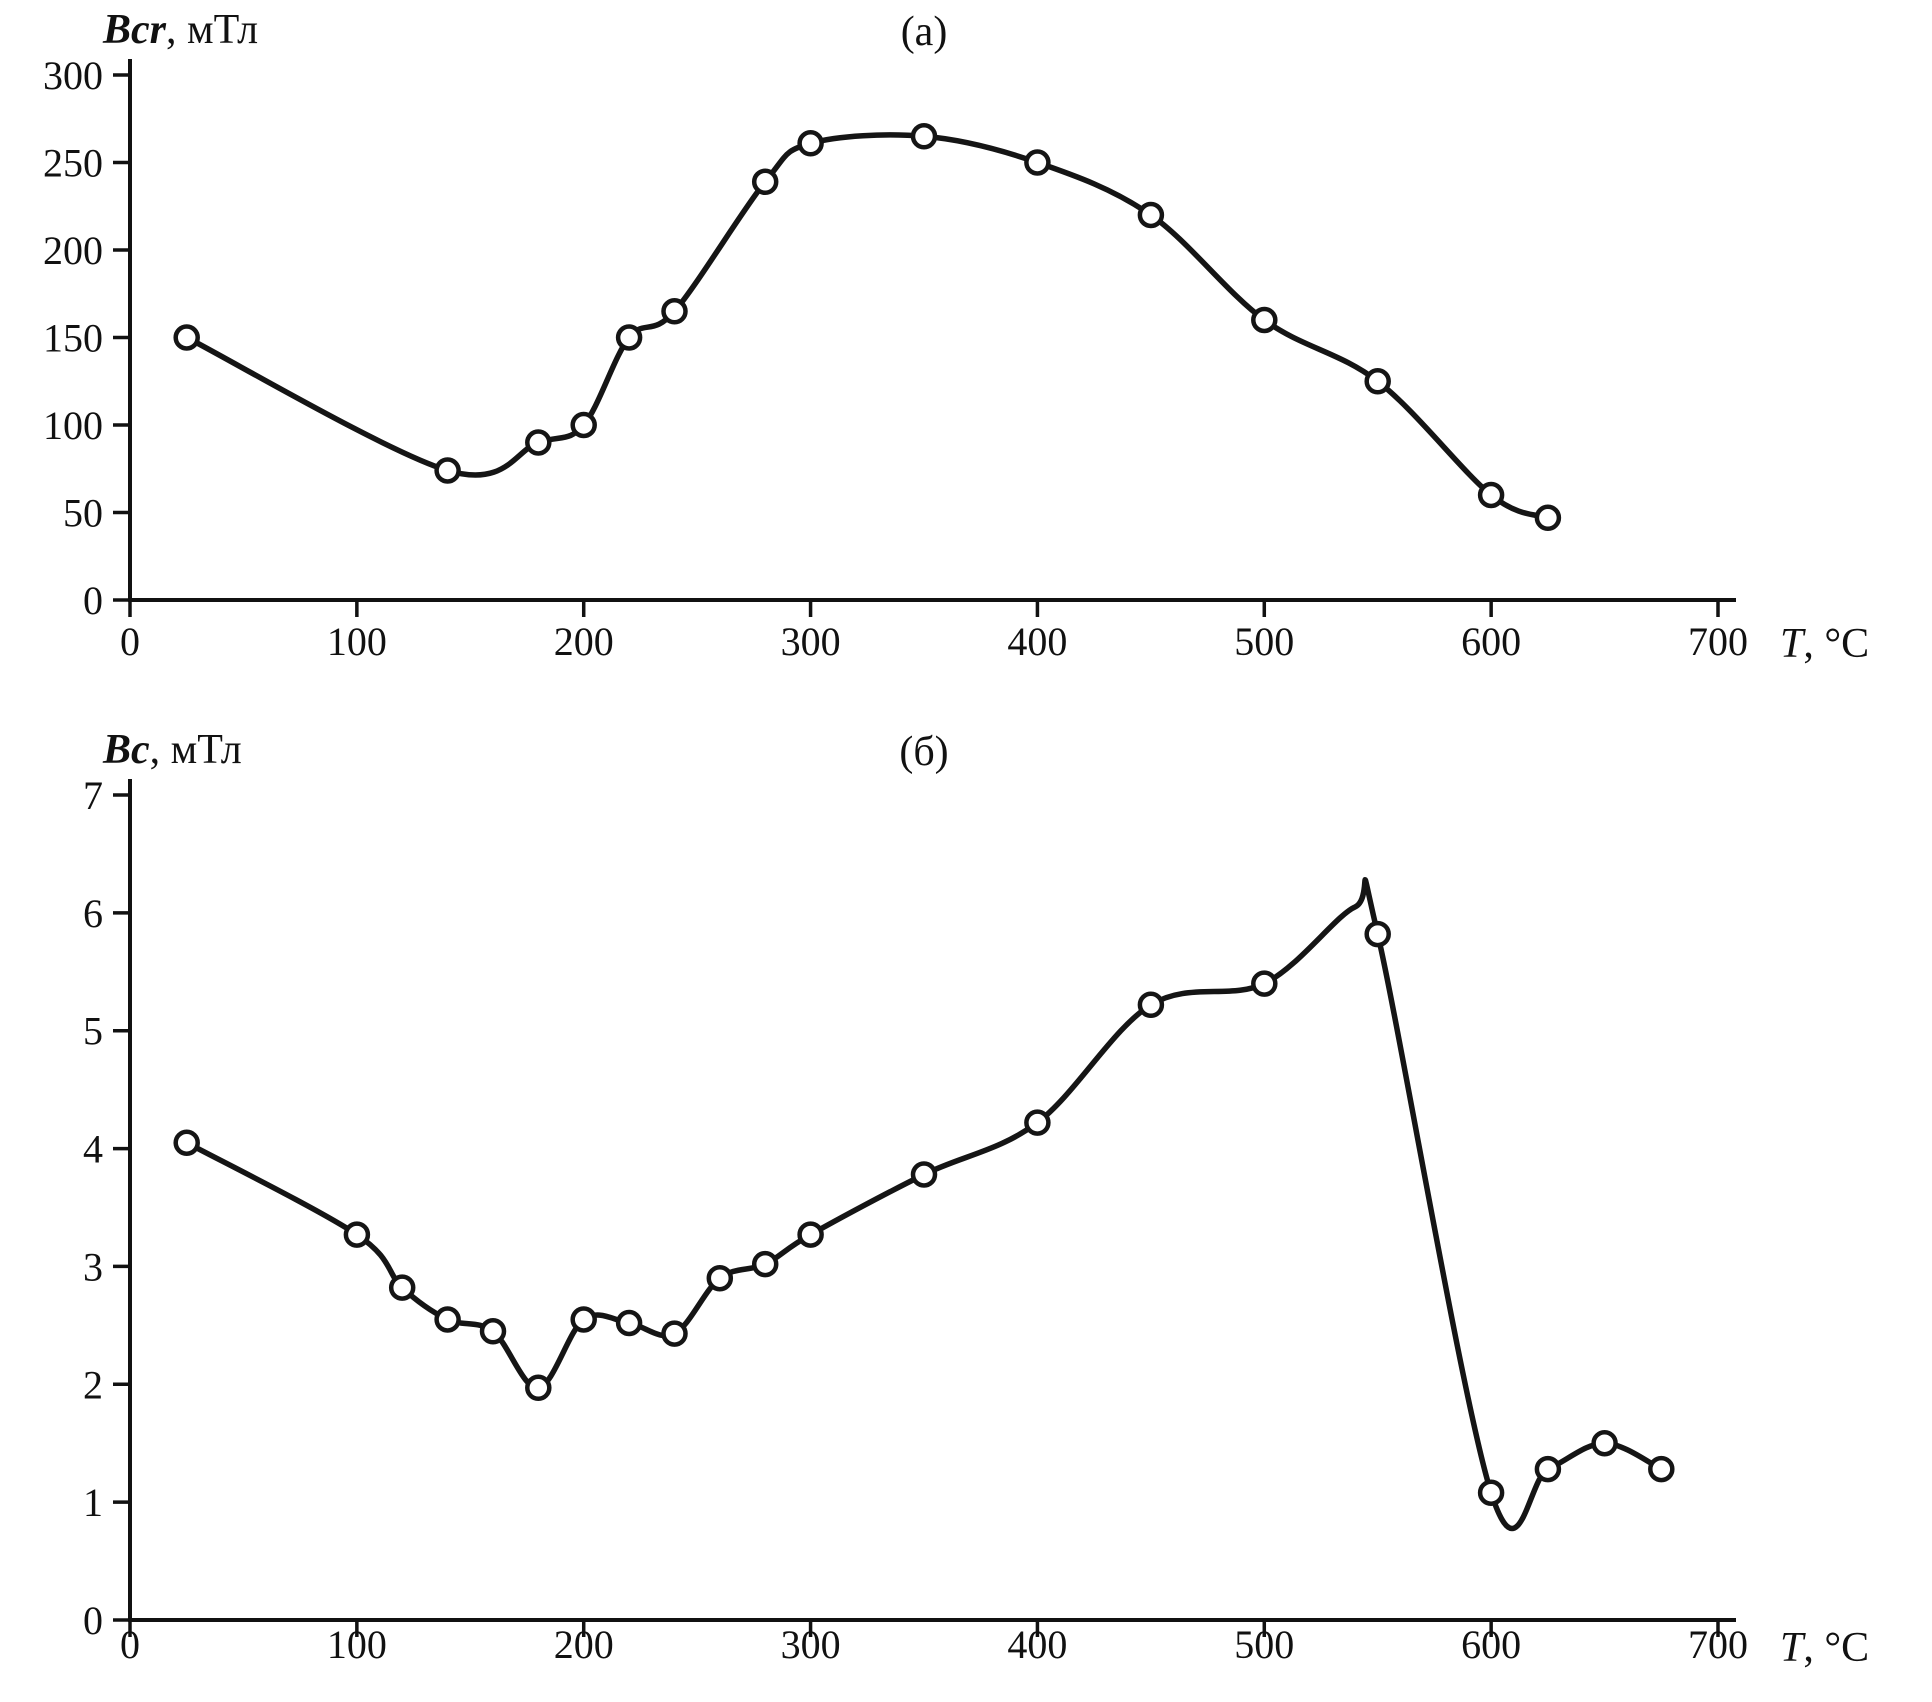  Describe the element at coordinates (134, 30) in the screenshot. I see `panel-a-y-variable: Bcr` at that location.